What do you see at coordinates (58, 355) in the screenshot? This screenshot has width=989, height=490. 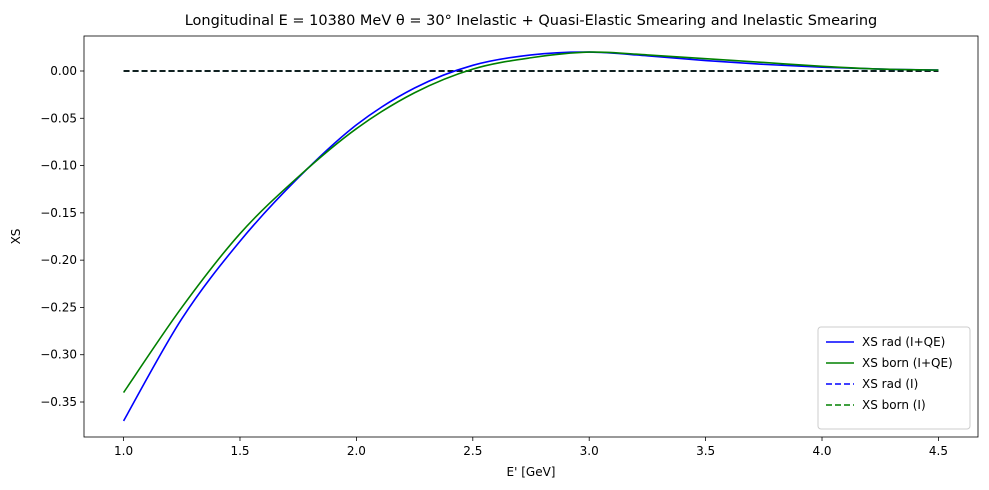 I see `y-tick-label: −0.30` at bounding box center [58, 355].